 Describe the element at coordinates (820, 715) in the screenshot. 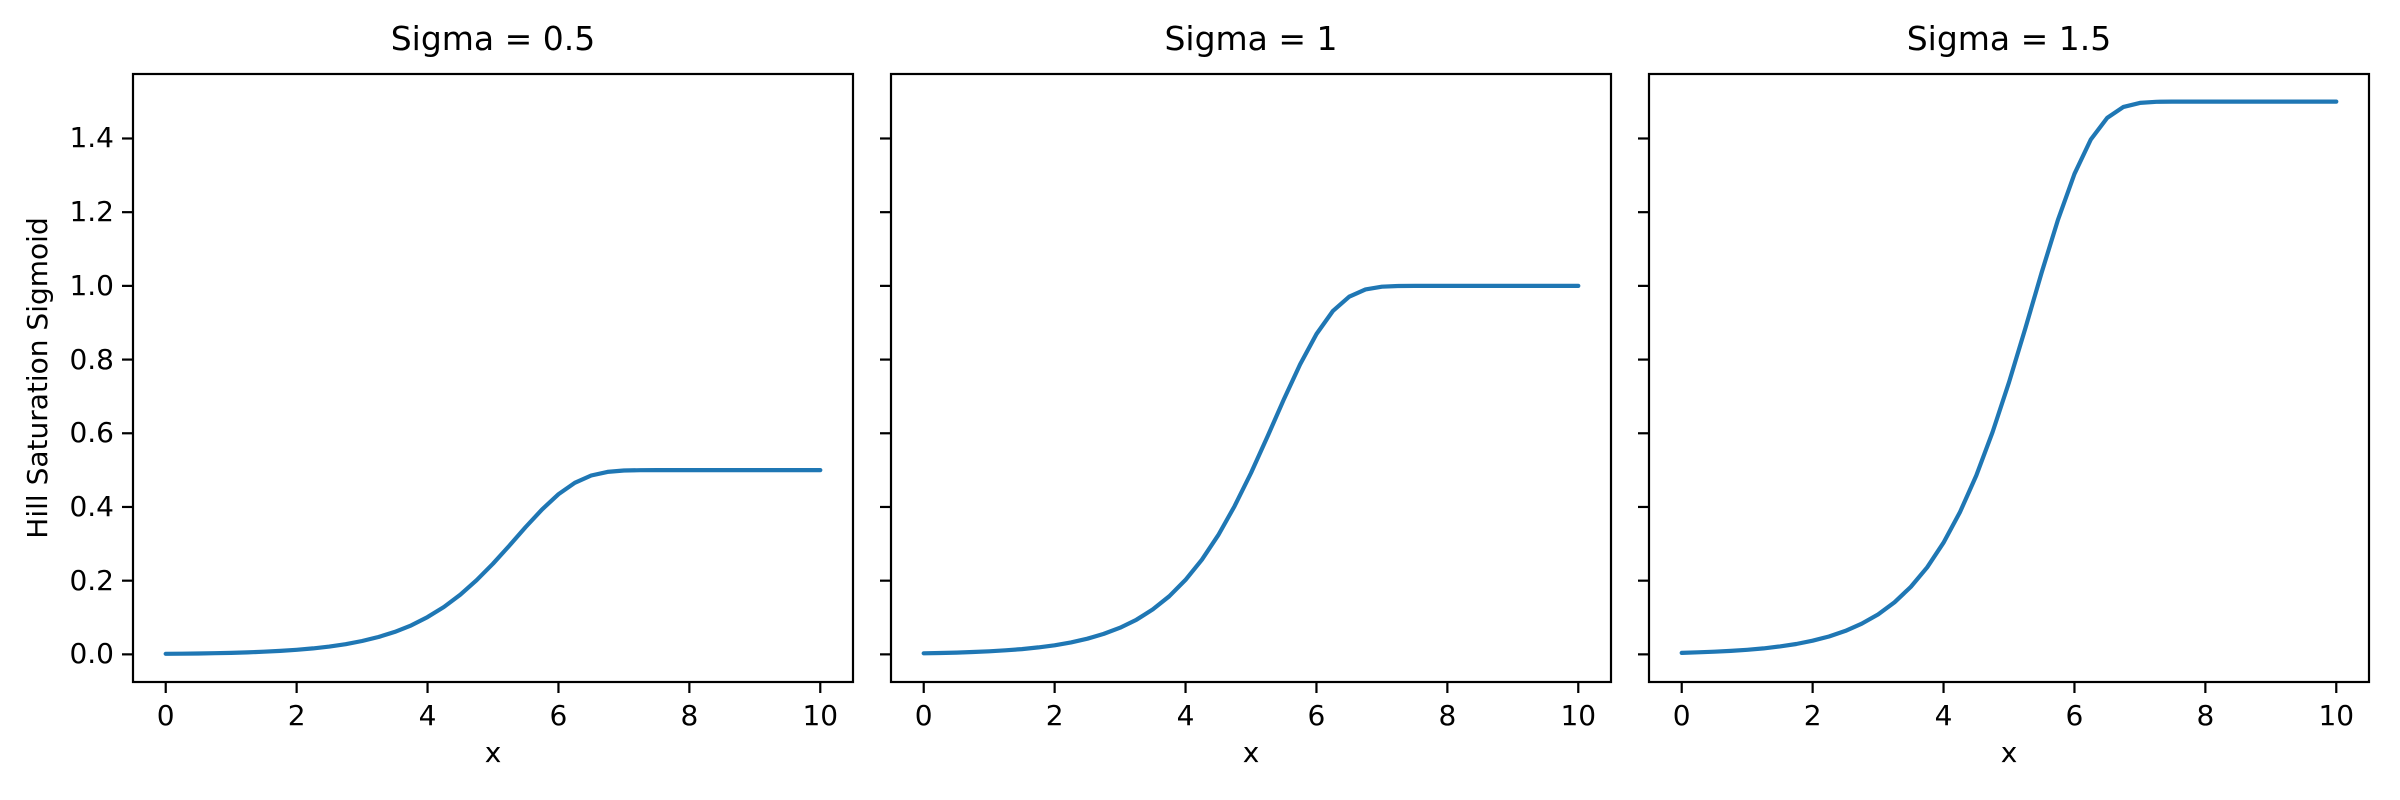

I see `x-tick-label-10-subplot-1: 10` at that location.